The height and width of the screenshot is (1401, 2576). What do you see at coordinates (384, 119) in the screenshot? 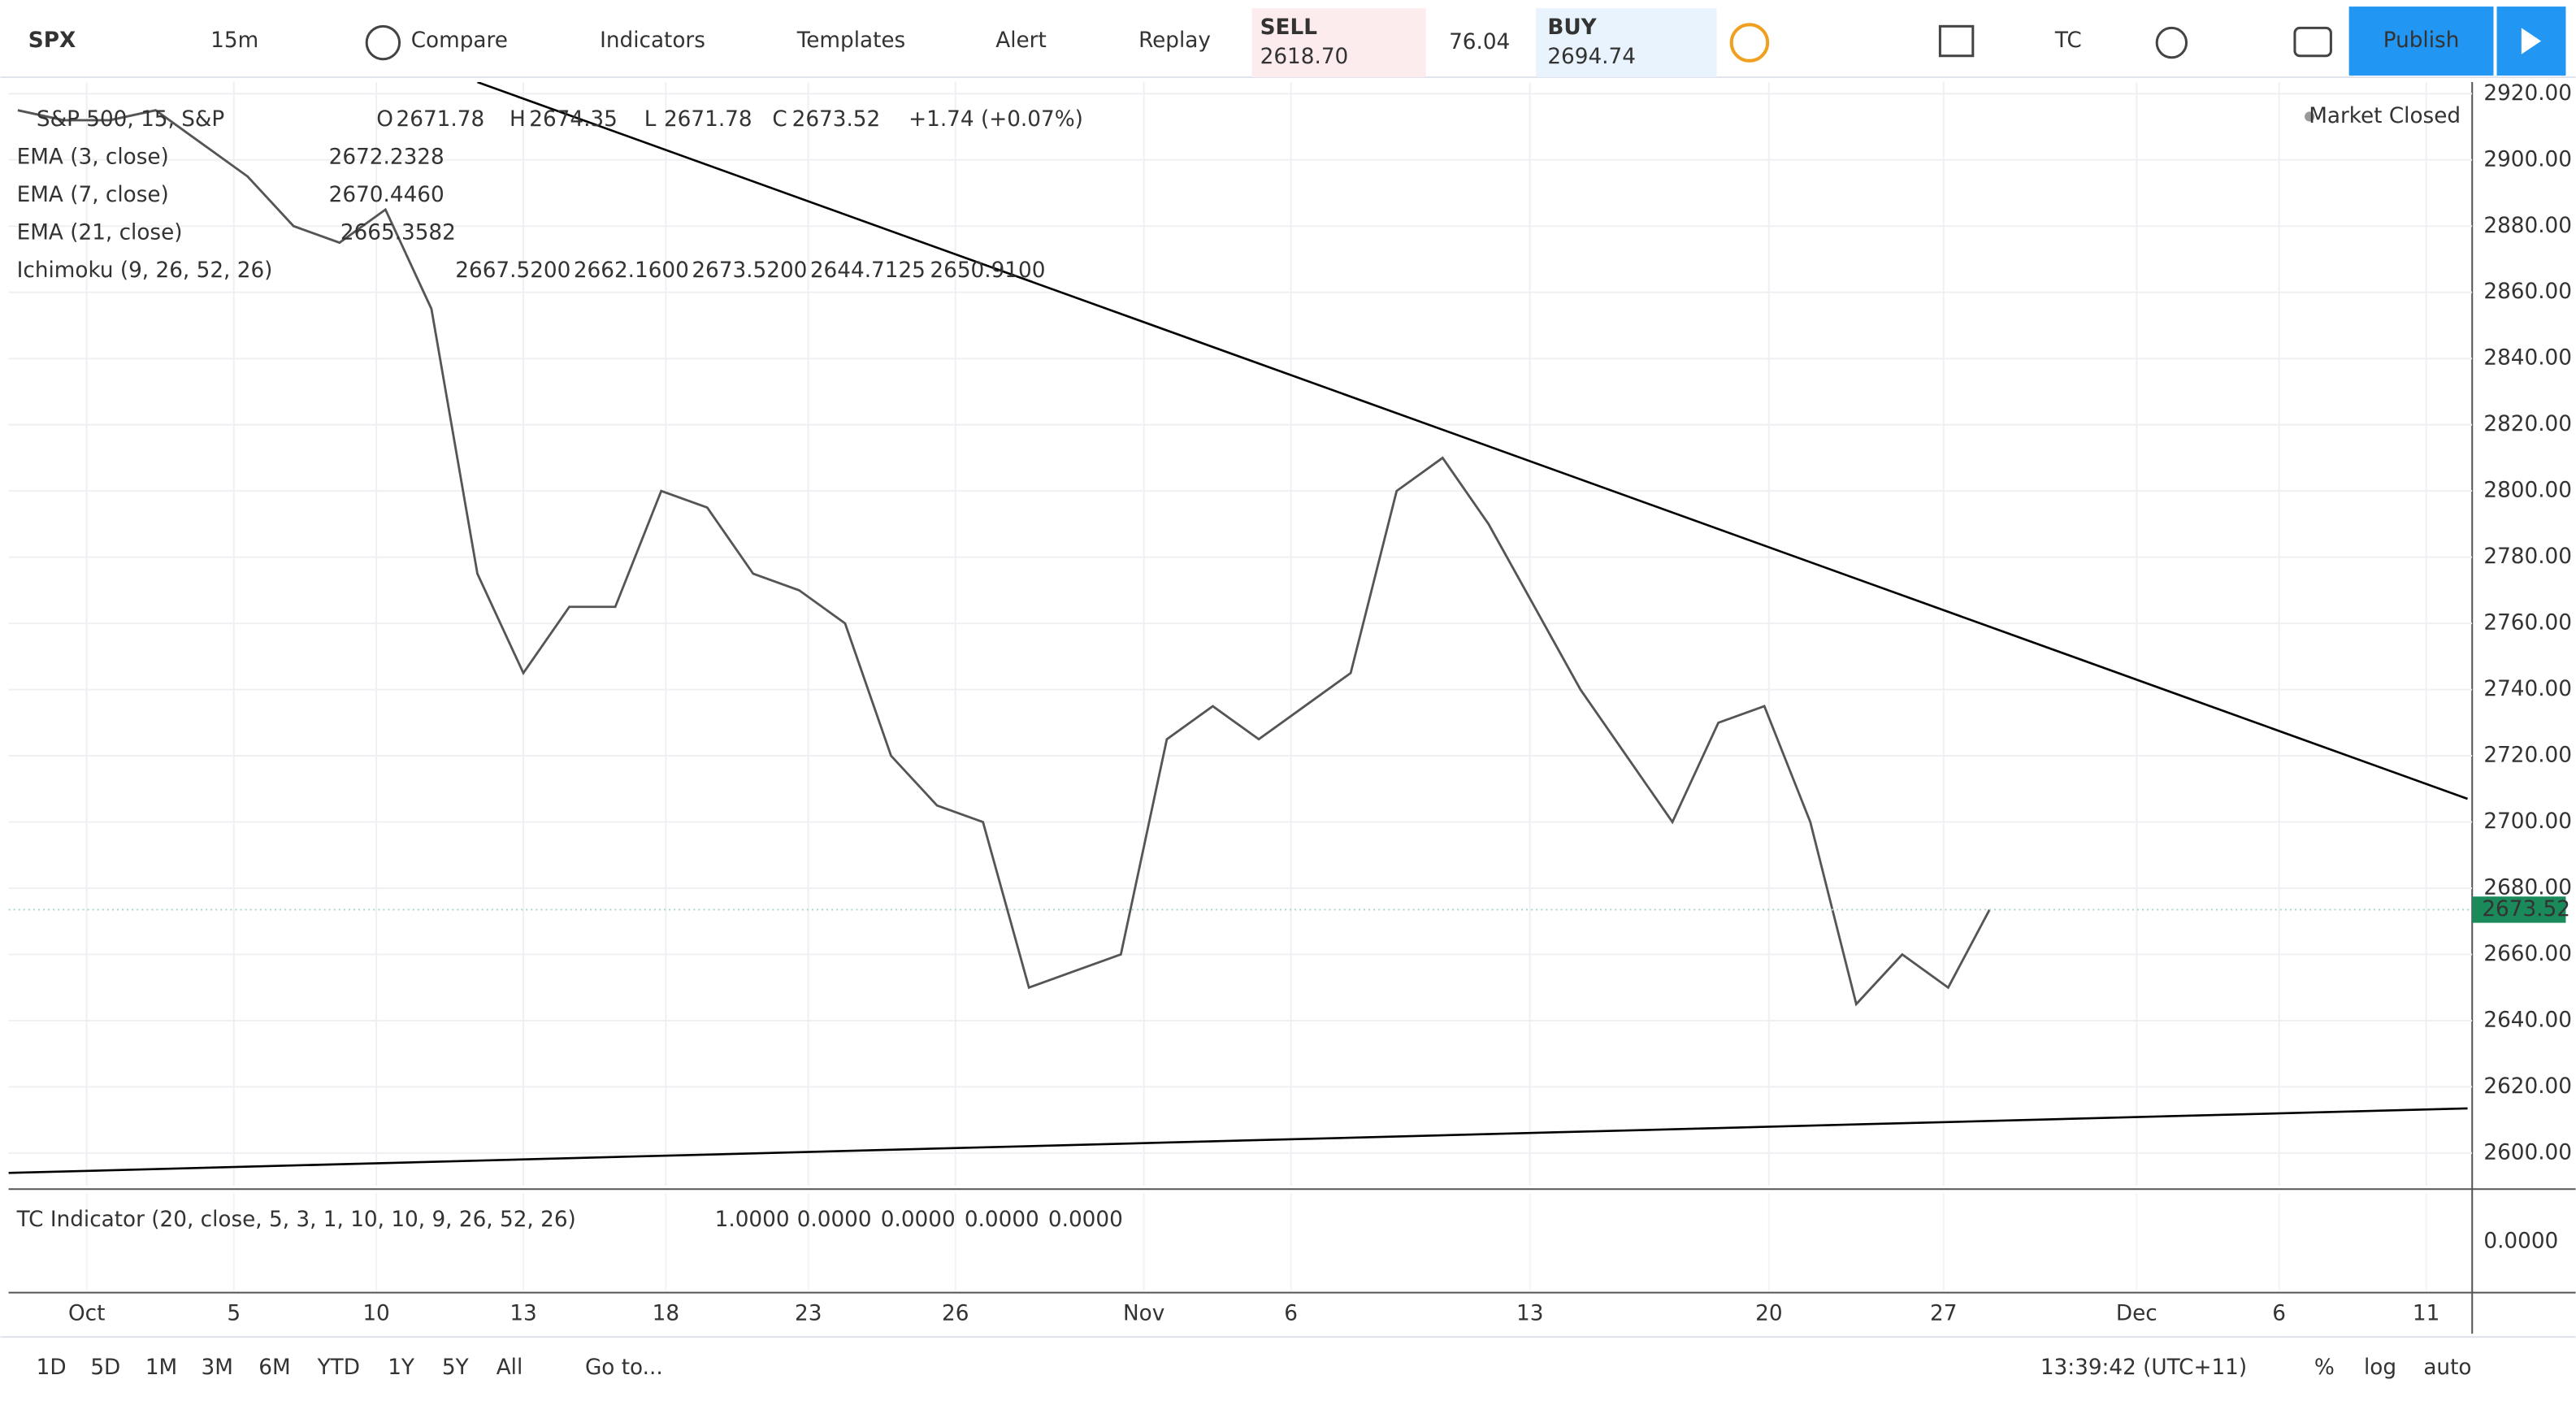
I see `ohlc-key: O` at bounding box center [384, 119].